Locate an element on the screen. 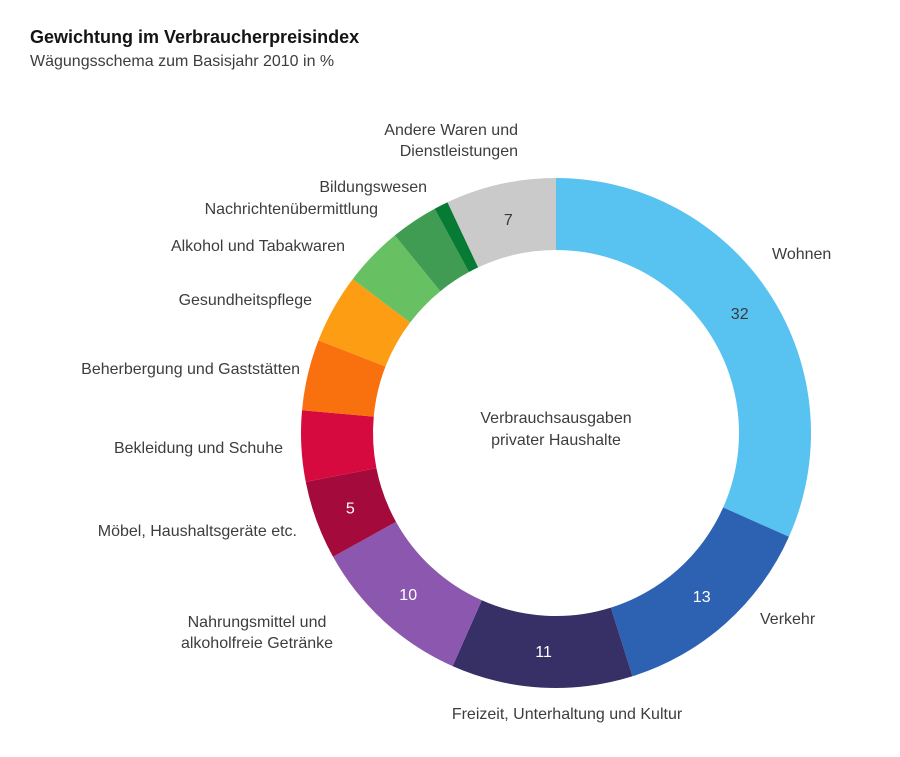 Image resolution: width=900 pixels, height=757 pixels. donut-segment-bekleidung-und-schuhe is located at coordinates (339, 446).